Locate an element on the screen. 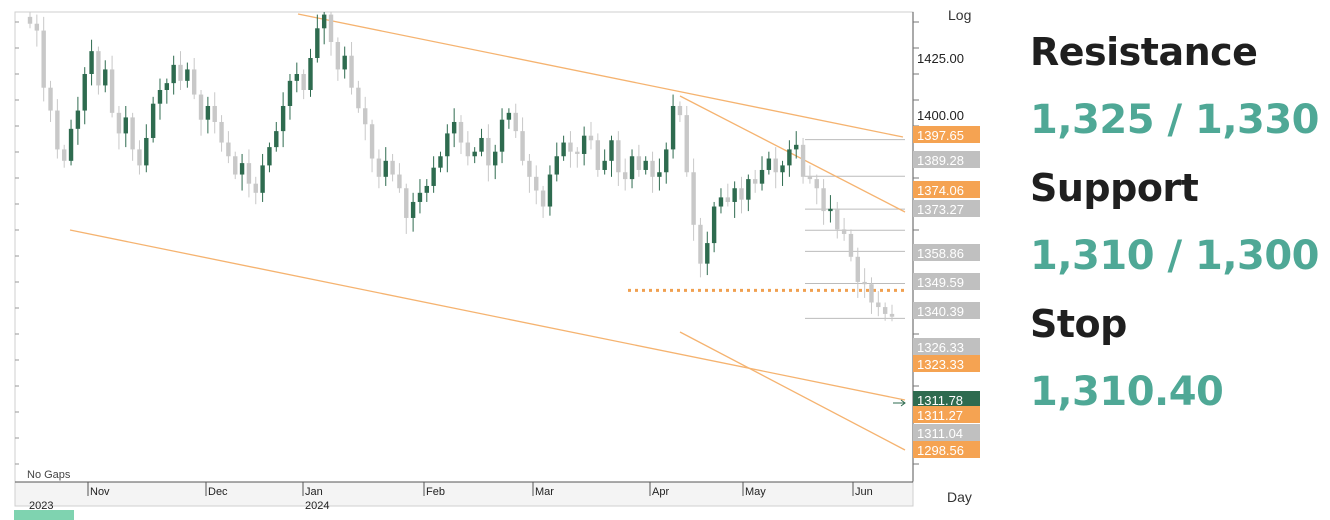 The image size is (1330, 520). x-axis: 2023 Nov Dec Jan 2024 Feb Mar Apr May Jun is located at coordinates (451, 497).